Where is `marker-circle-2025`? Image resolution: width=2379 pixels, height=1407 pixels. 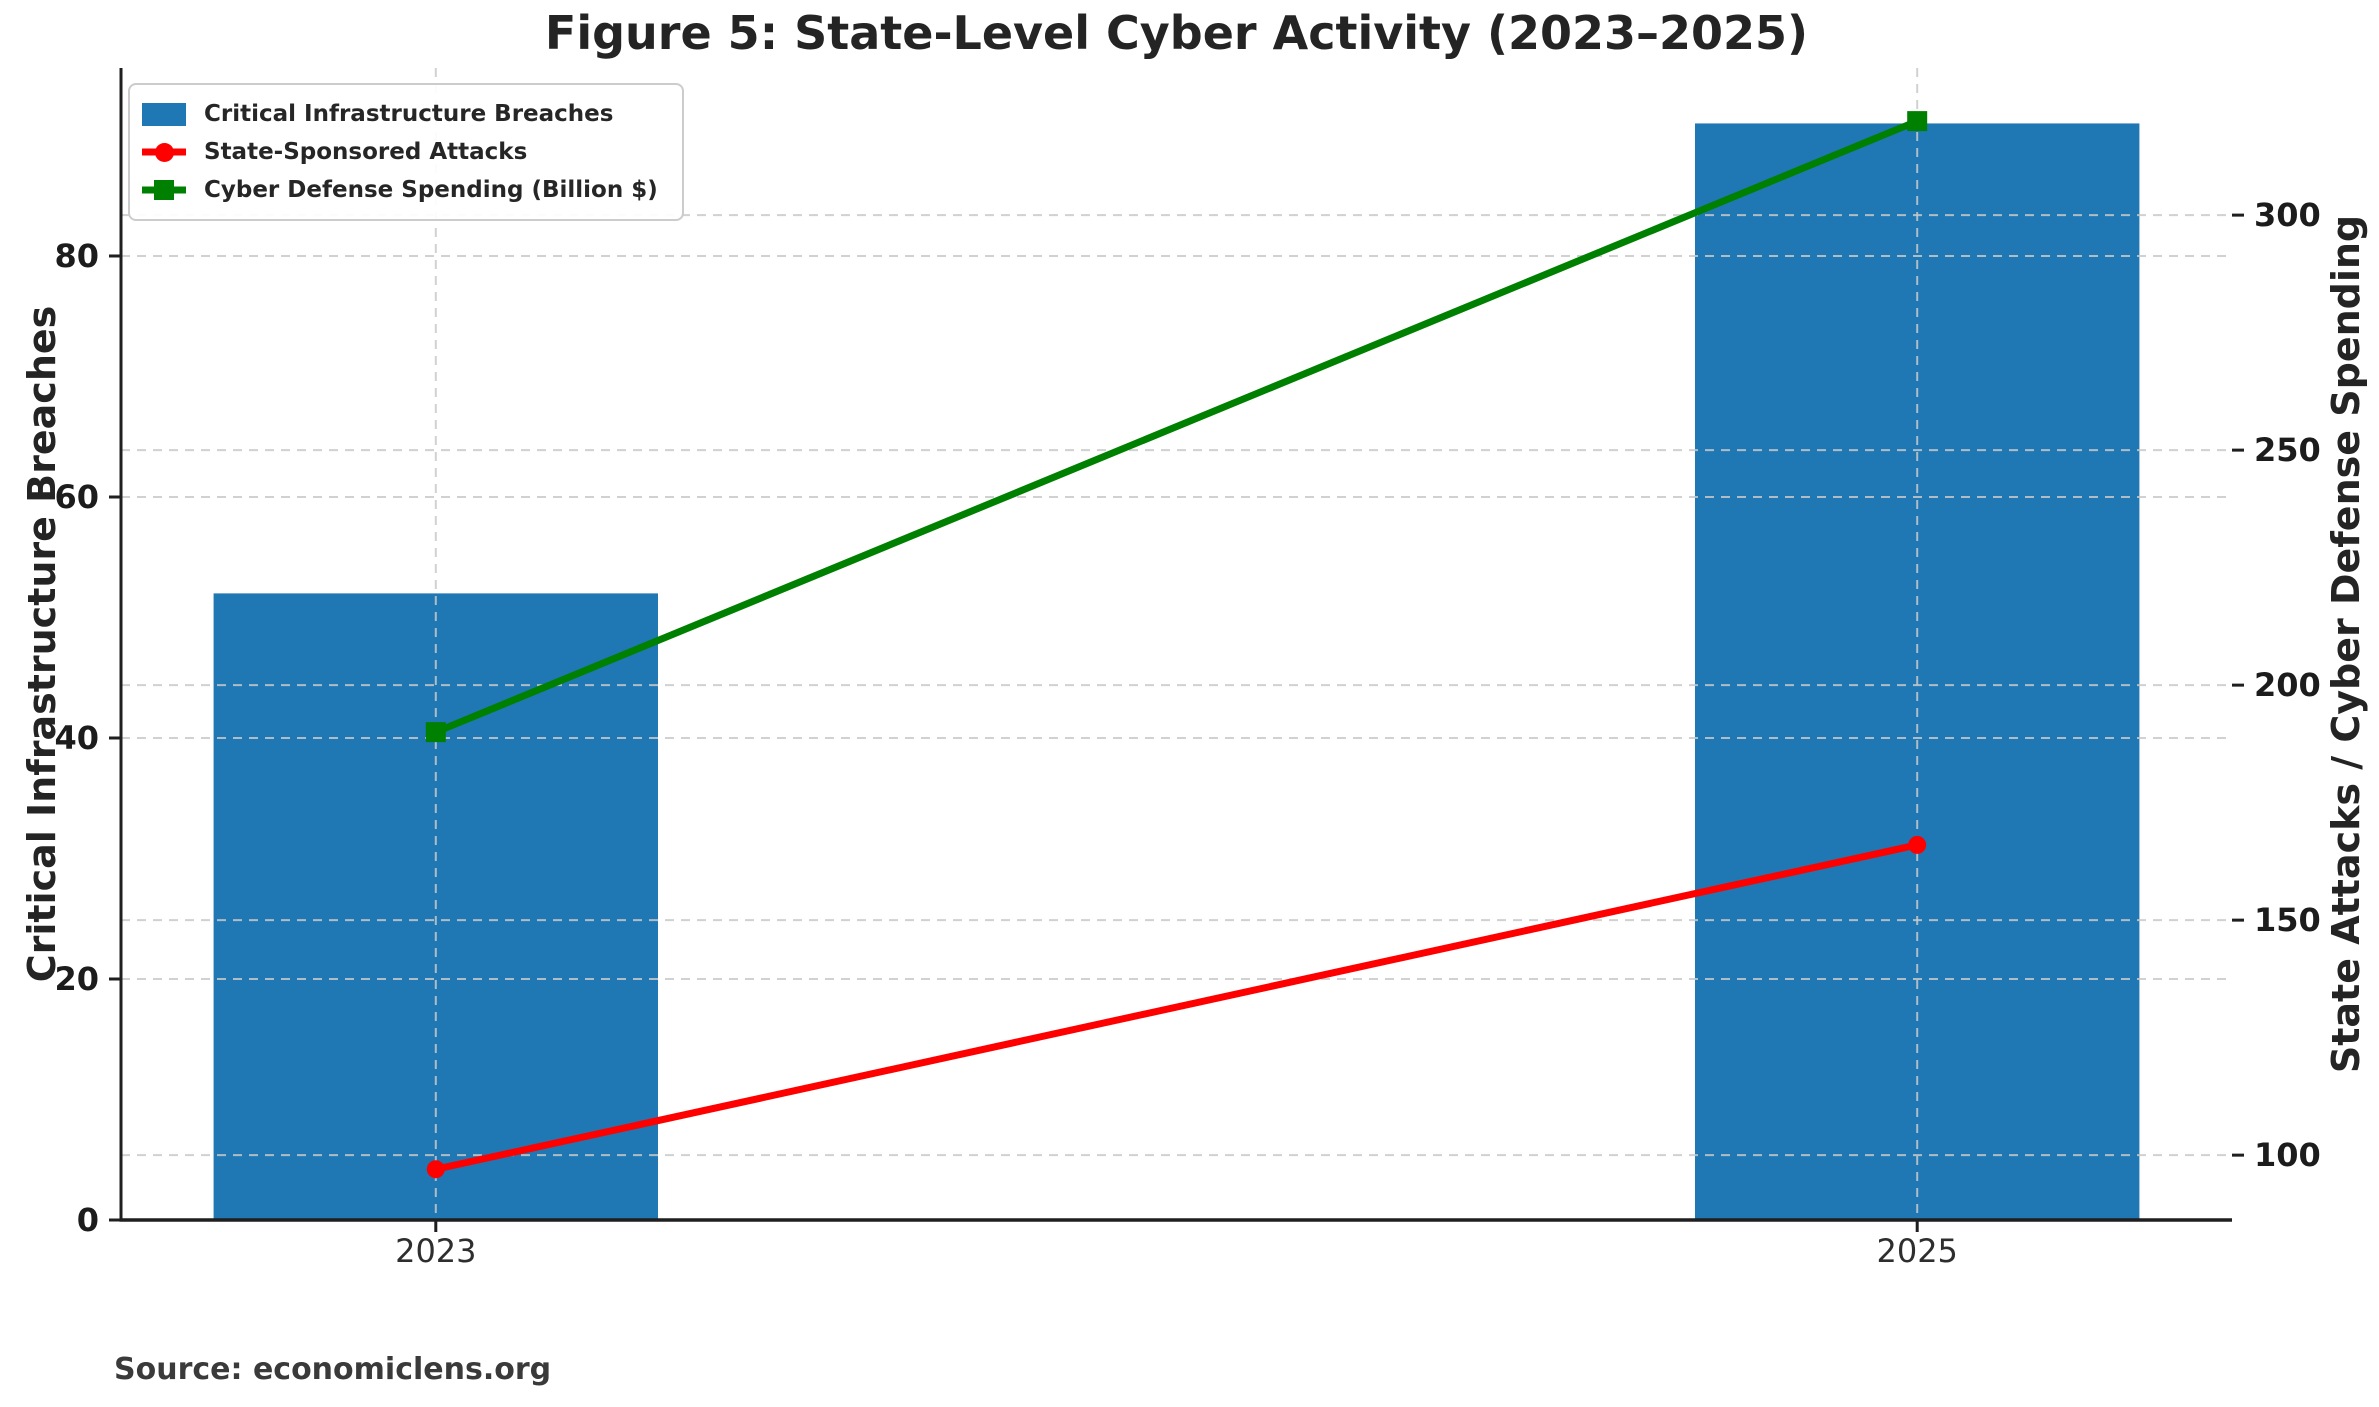 marker-circle-2025 is located at coordinates (1917, 844).